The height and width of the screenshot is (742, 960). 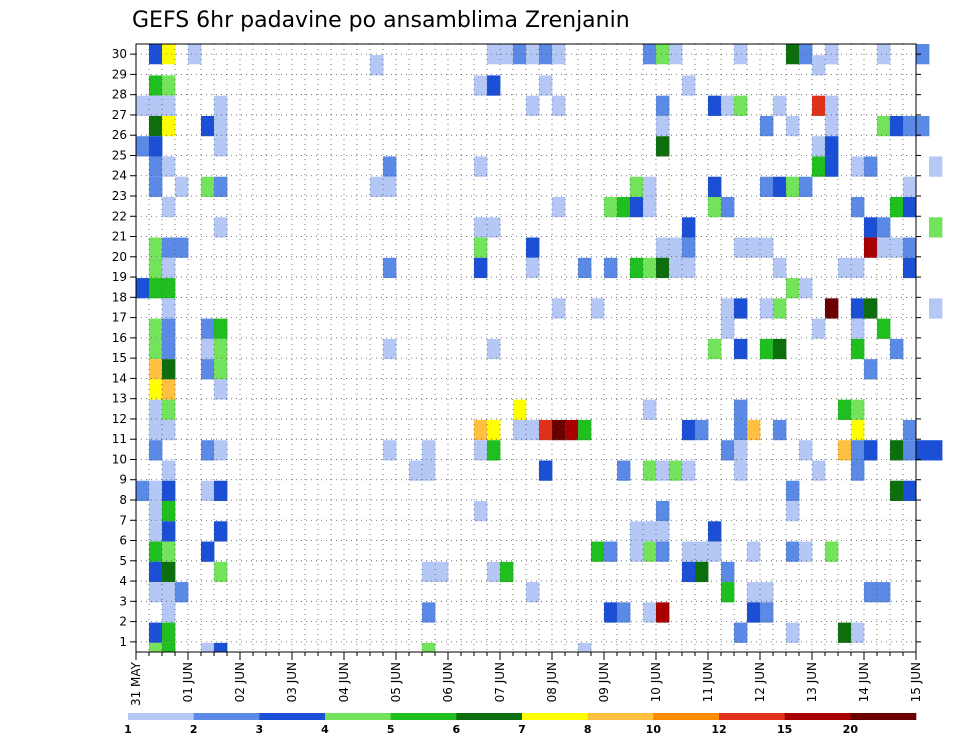 I want to click on colorbar-label: 6, so click(x=457, y=729).